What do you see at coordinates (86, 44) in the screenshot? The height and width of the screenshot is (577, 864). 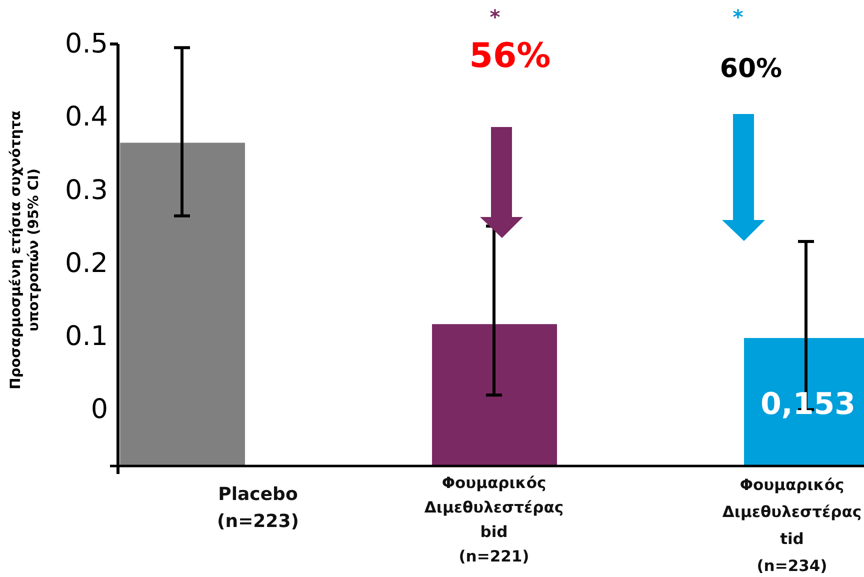 I see `y-tick-label: 0.5` at bounding box center [86, 44].